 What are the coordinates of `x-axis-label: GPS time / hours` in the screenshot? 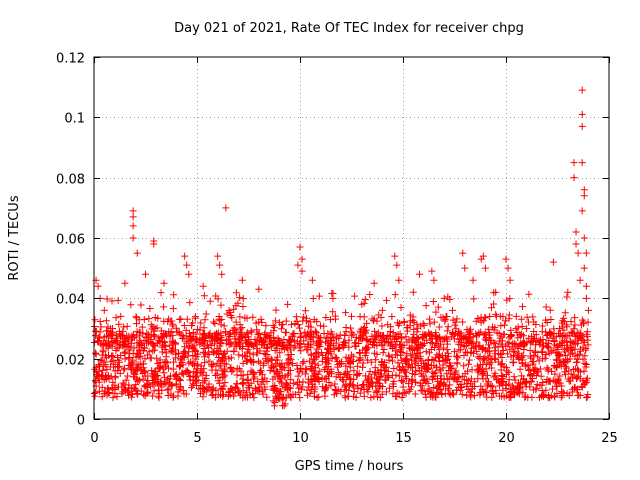 It's located at (349, 466).